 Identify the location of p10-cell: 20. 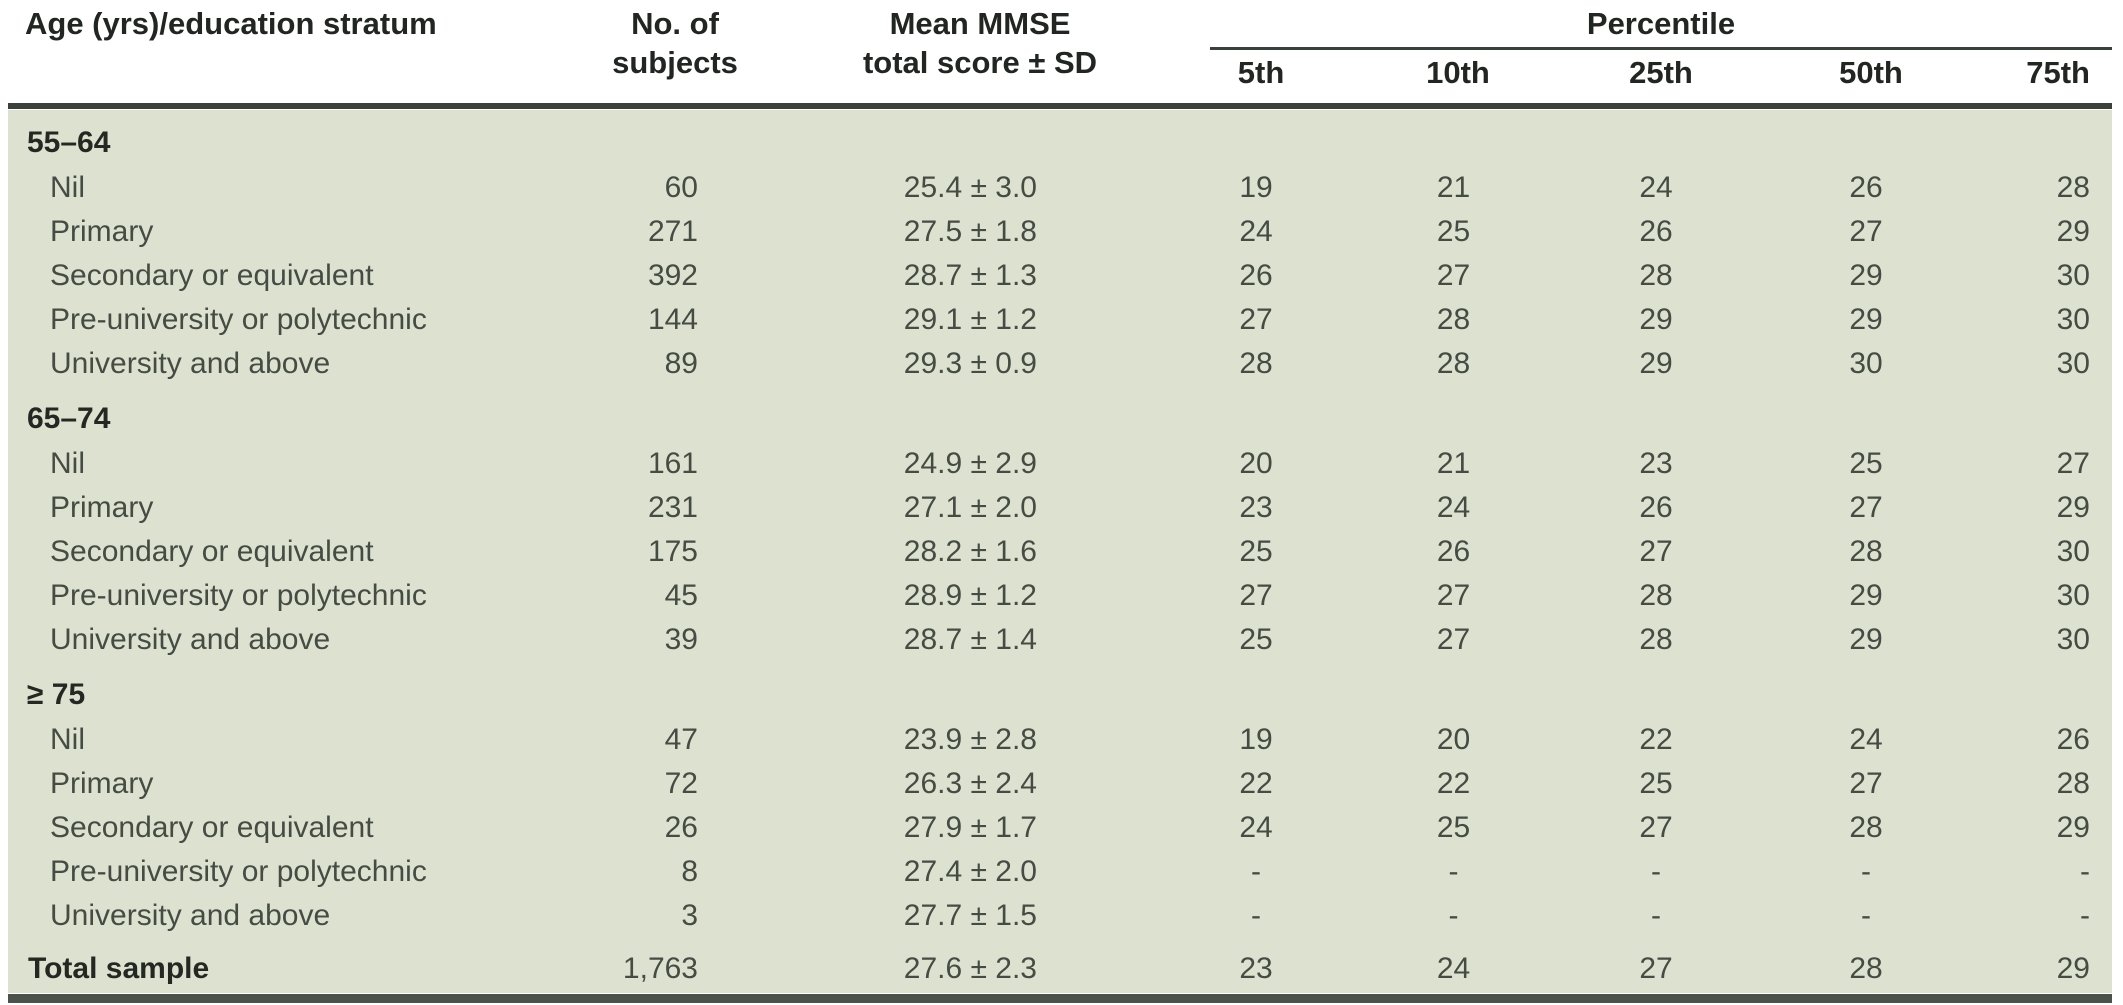
(1453, 739).